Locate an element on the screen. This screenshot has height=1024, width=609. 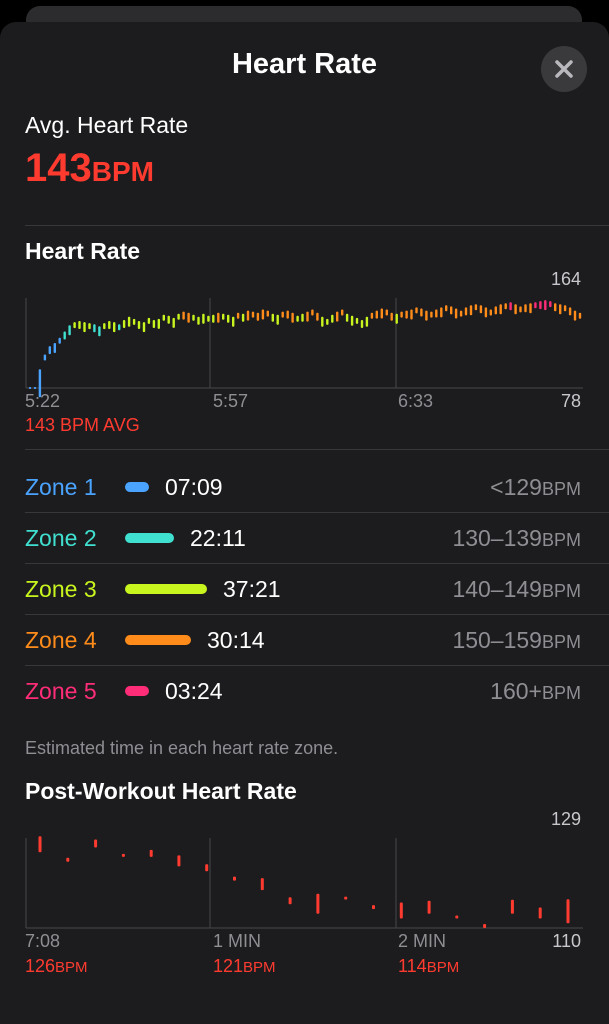
hr-x-label: 5:57 is located at coordinates (231, 401).